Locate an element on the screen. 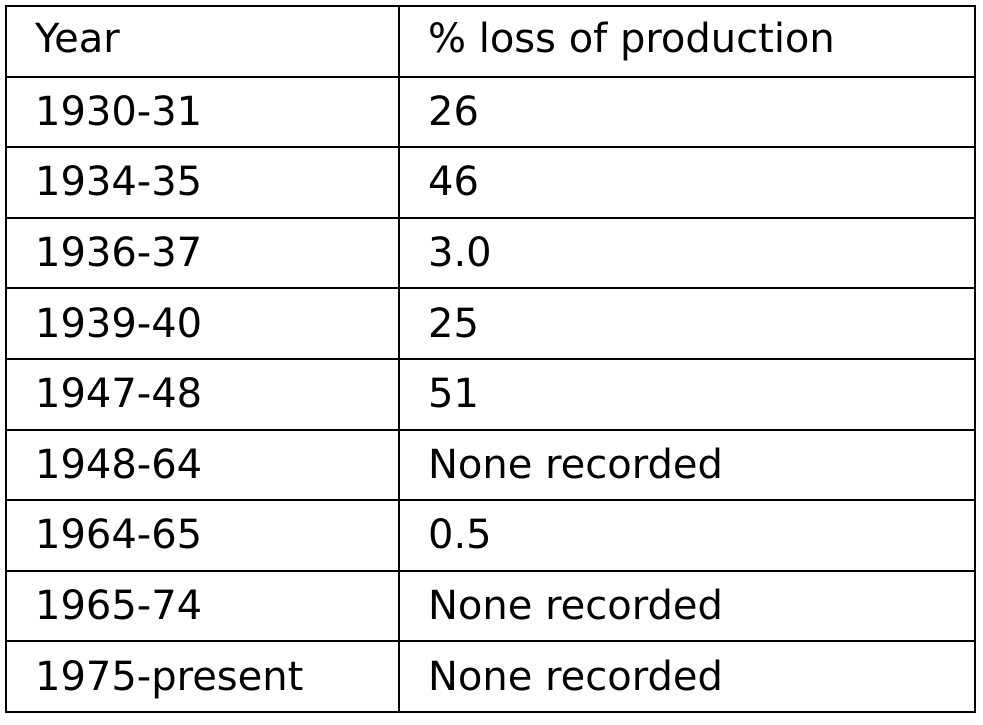 Image resolution: width=983 pixels, height=725 pixels. loss-cell: 51 is located at coordinates (687, 394).